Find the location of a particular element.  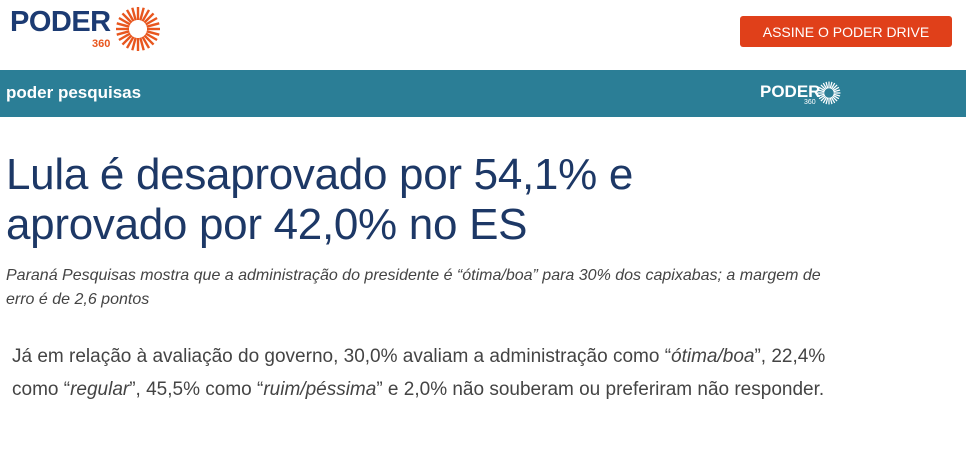

body-text: ”, 22,4% como “ is located at coordinates (419, 373).